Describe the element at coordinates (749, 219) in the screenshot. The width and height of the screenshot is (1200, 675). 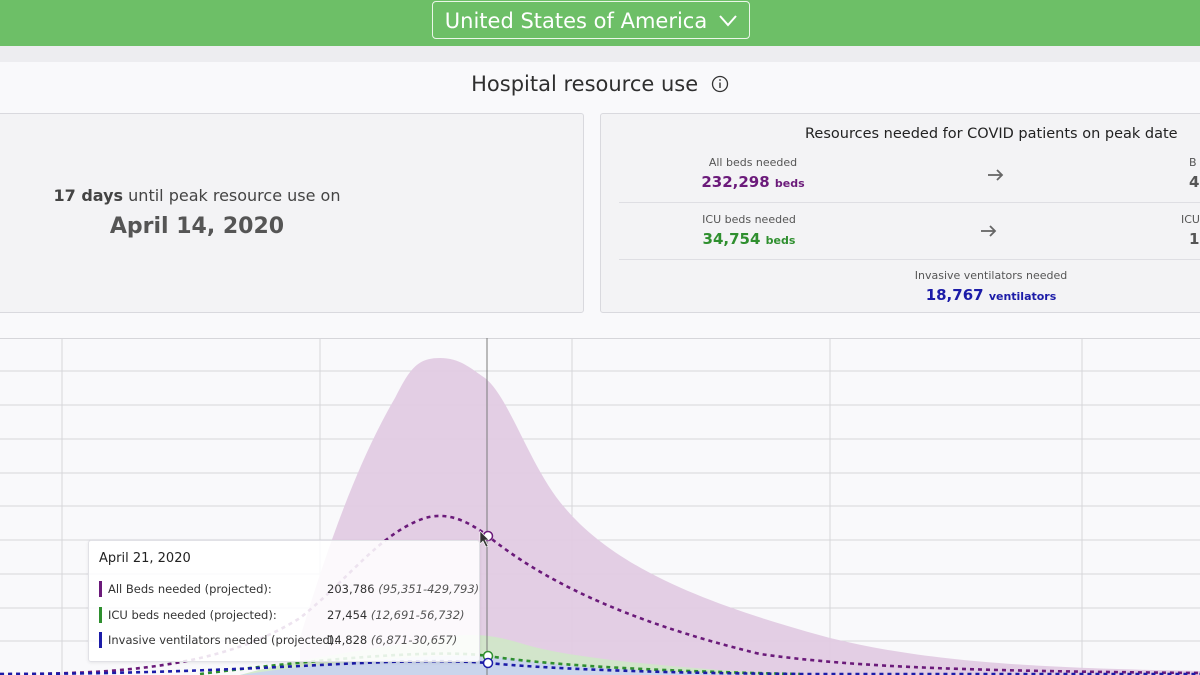
I see `icu-beds-label: ICU beds needed` at that location.